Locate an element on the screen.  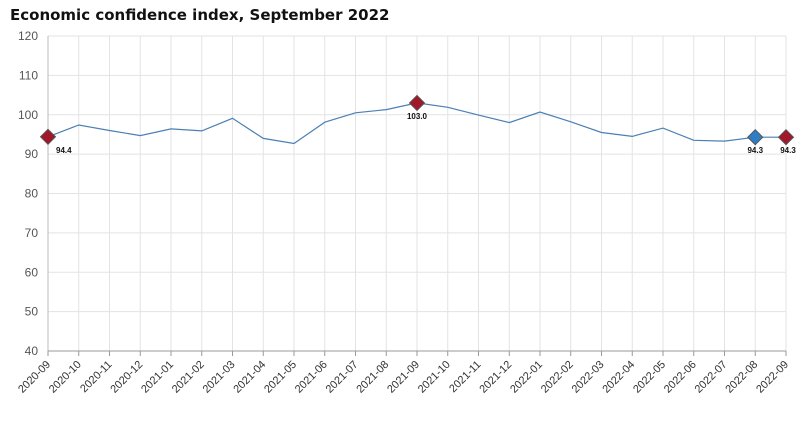
x-tick-label: 2022-07 is located at coordinates (711, 377).